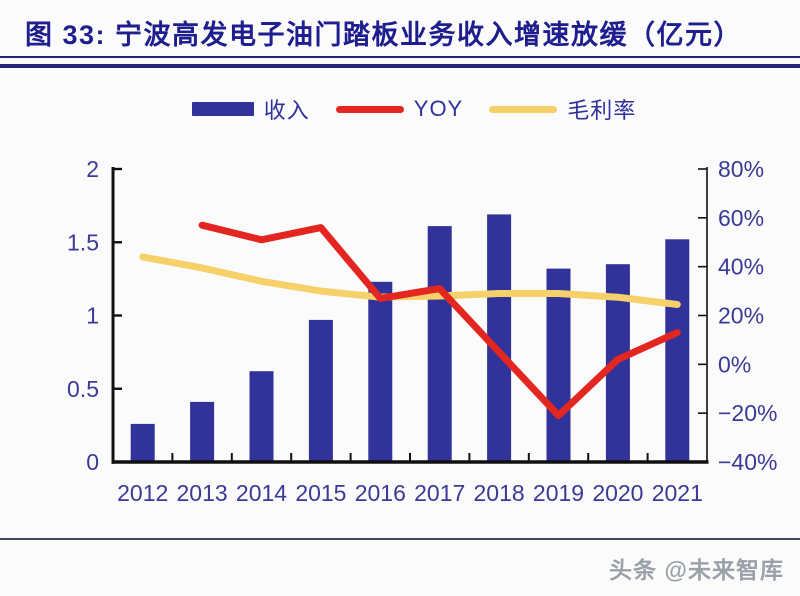  What do you see at coordinates (261, 493) in the screenshot?
I see `x-axis-category-label: 2014` at bounding box center [261, 493].